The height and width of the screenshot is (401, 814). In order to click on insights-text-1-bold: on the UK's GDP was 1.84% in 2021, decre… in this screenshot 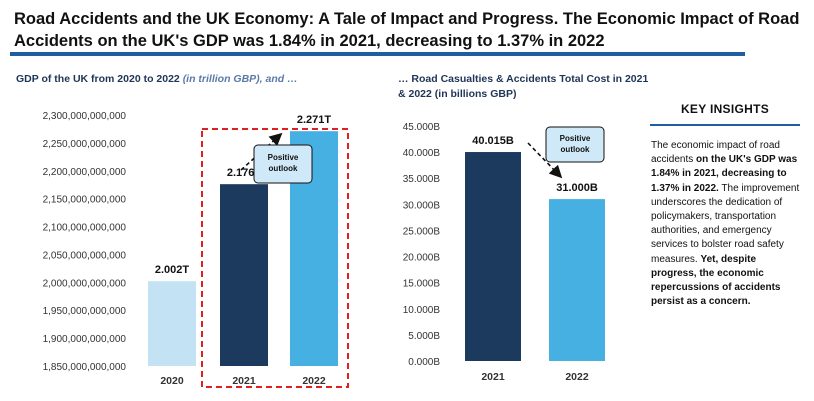, I will do `click(724, 174)`.